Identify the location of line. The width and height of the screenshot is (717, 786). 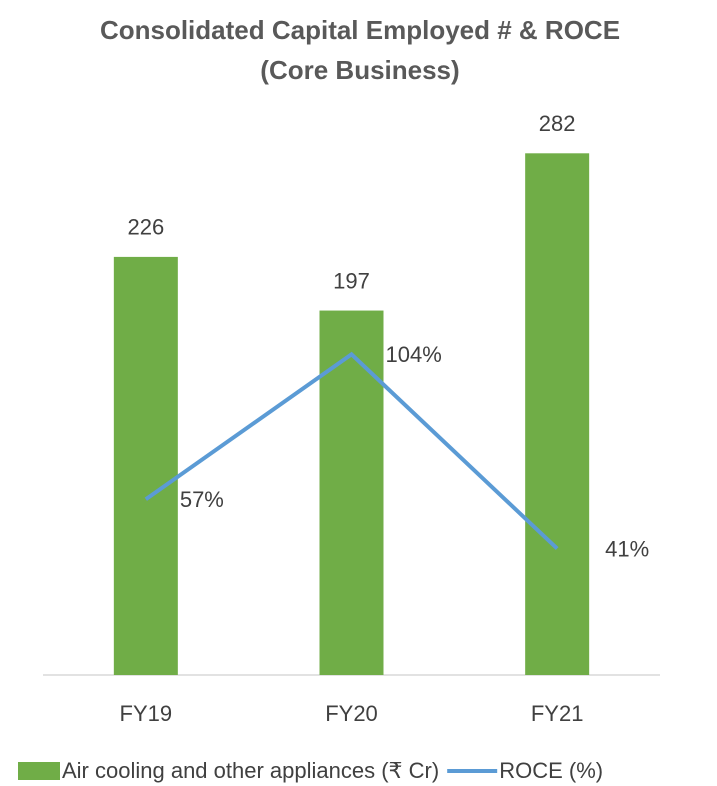
(351, 451).